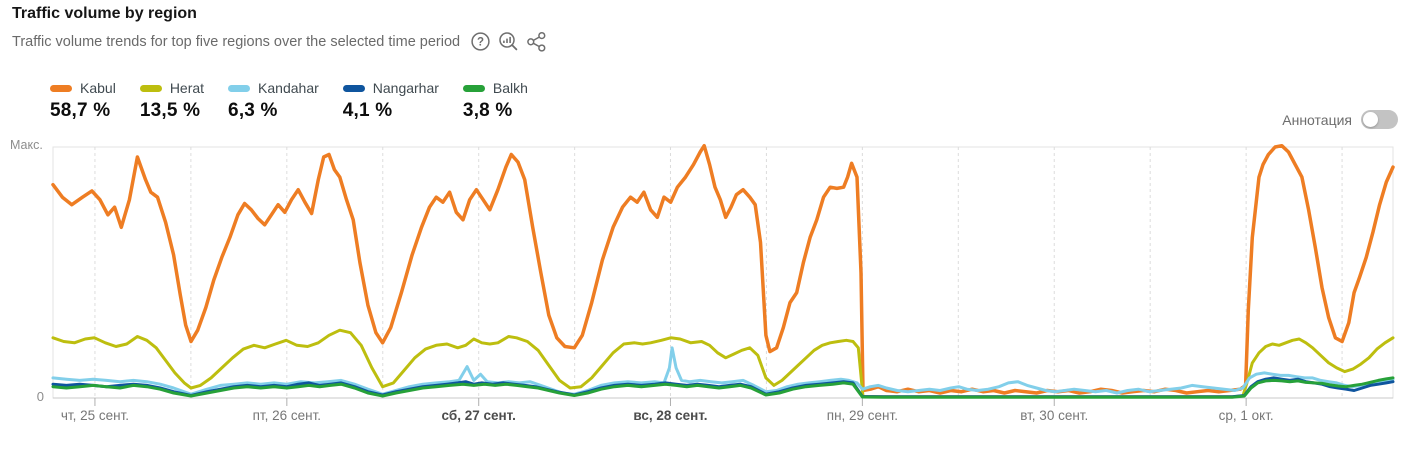 The height and width of the screenshot is (449, 1414). Describe the element at coordinates (536, 41) in the screenshot. I see `share-icon` at that location.